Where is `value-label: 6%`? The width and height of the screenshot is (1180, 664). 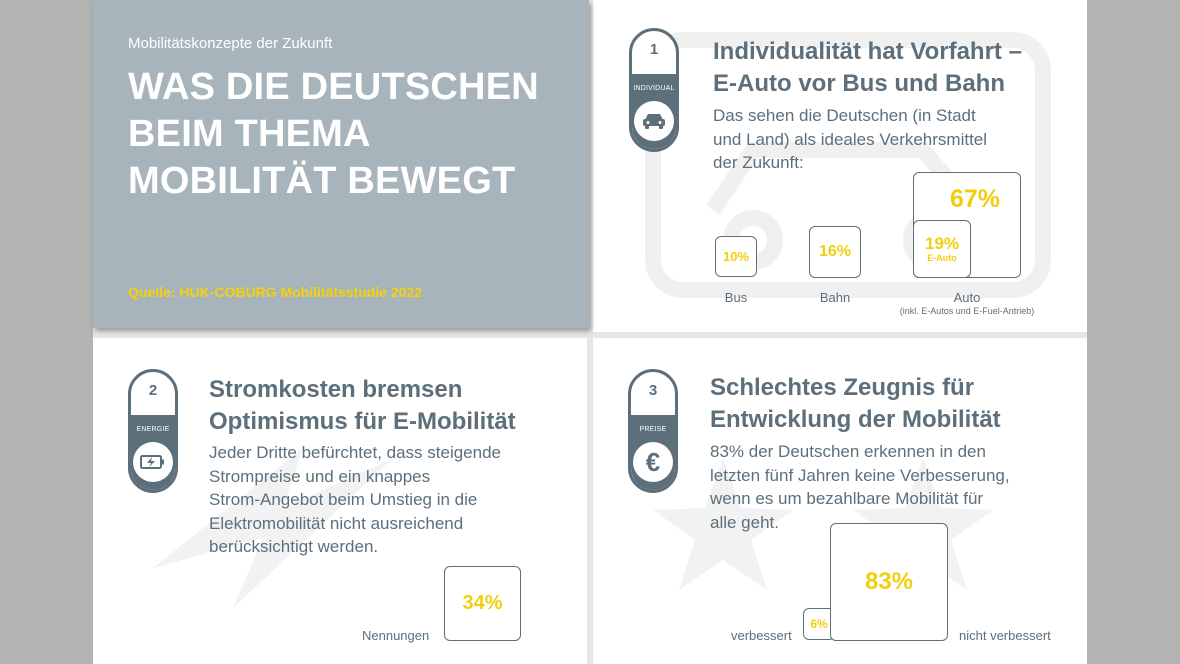
value-label: 6% is located at coordinates (819, 624).